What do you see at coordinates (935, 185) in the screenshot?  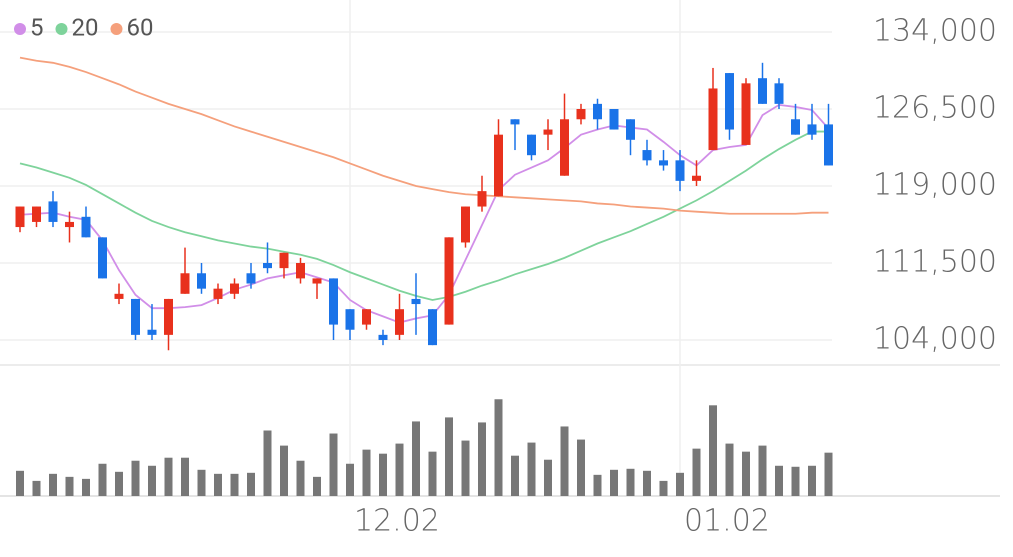 I see `y-tick-label: 119,000` at bounding box center [935, 185].